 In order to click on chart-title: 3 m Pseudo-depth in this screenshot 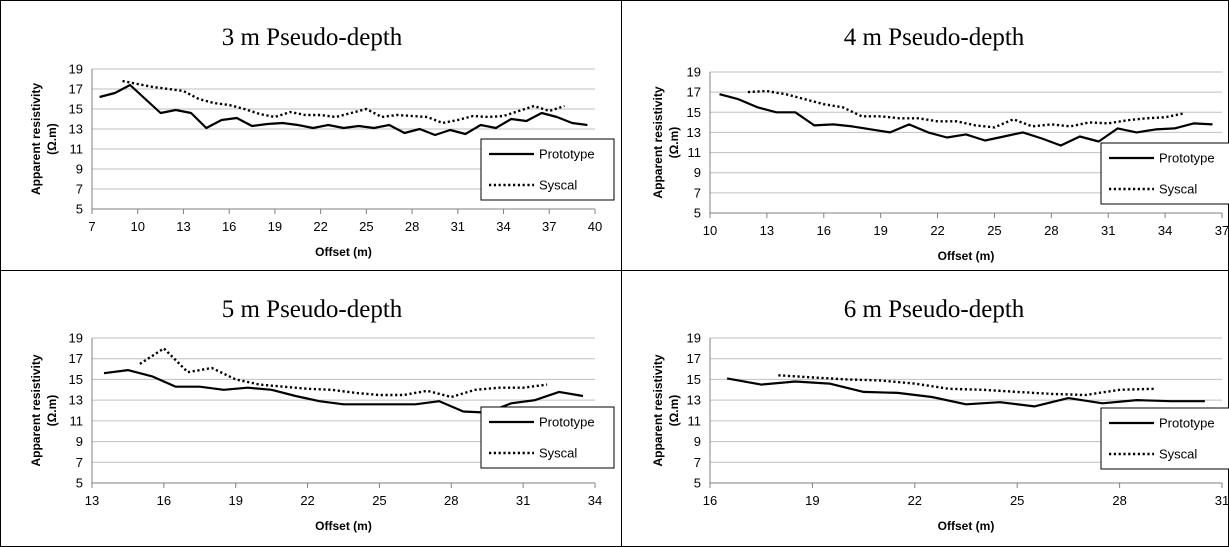, I will do `click(312, 37)`.